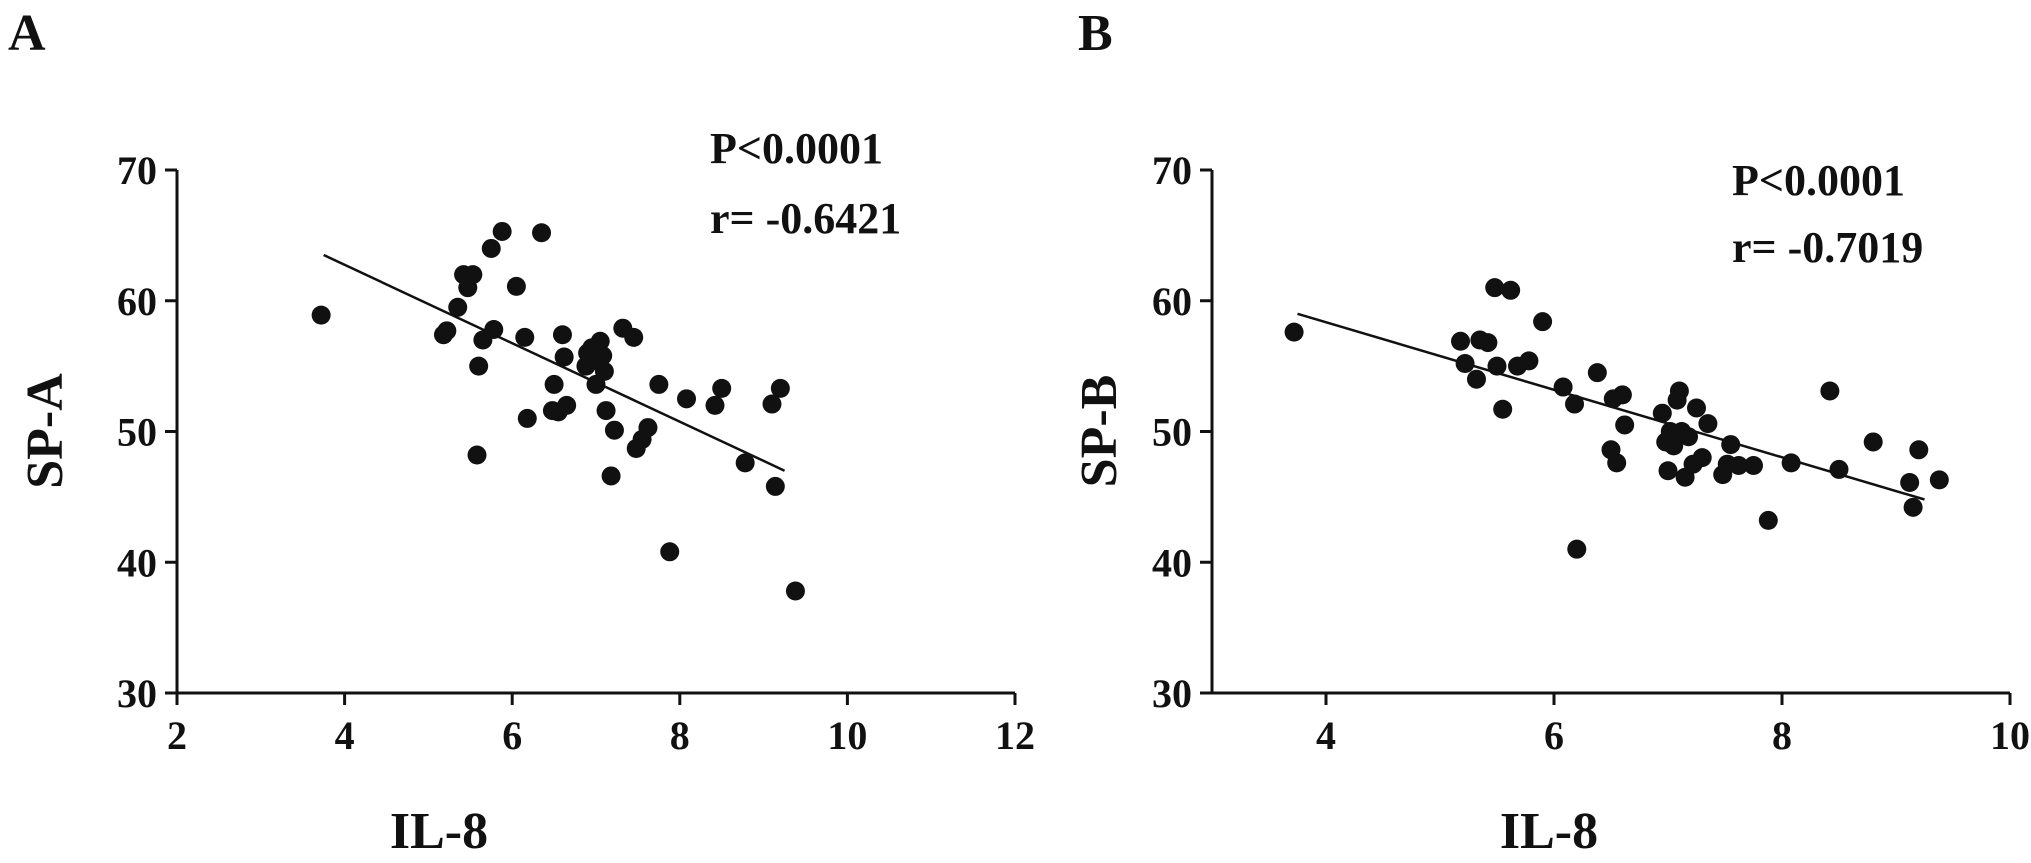 Image resolution: width=2031 pixels, height=863 pixels. I want to click on y-tick-label: 60, so click(137, 301).